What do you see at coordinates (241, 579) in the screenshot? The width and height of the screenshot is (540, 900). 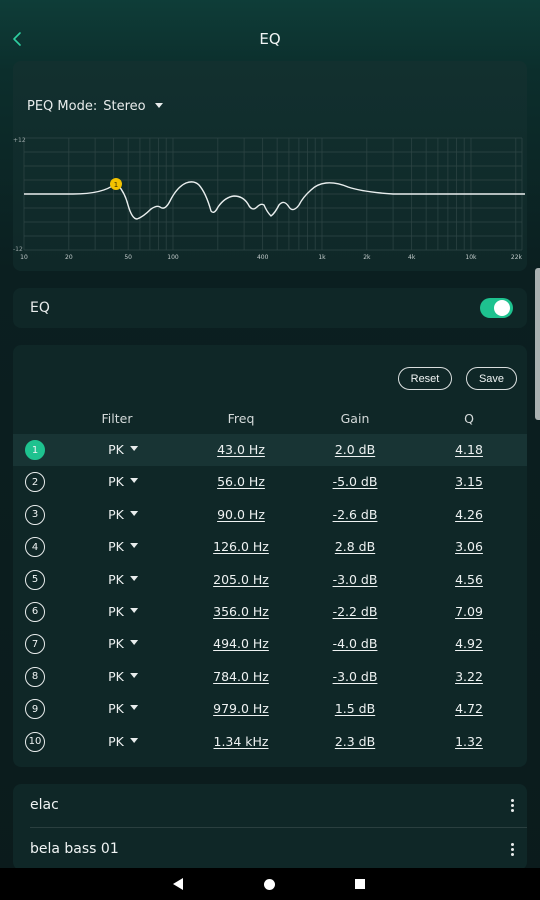 I see `freq-value: 205.0 Hz` at bounding box center [241, 579].